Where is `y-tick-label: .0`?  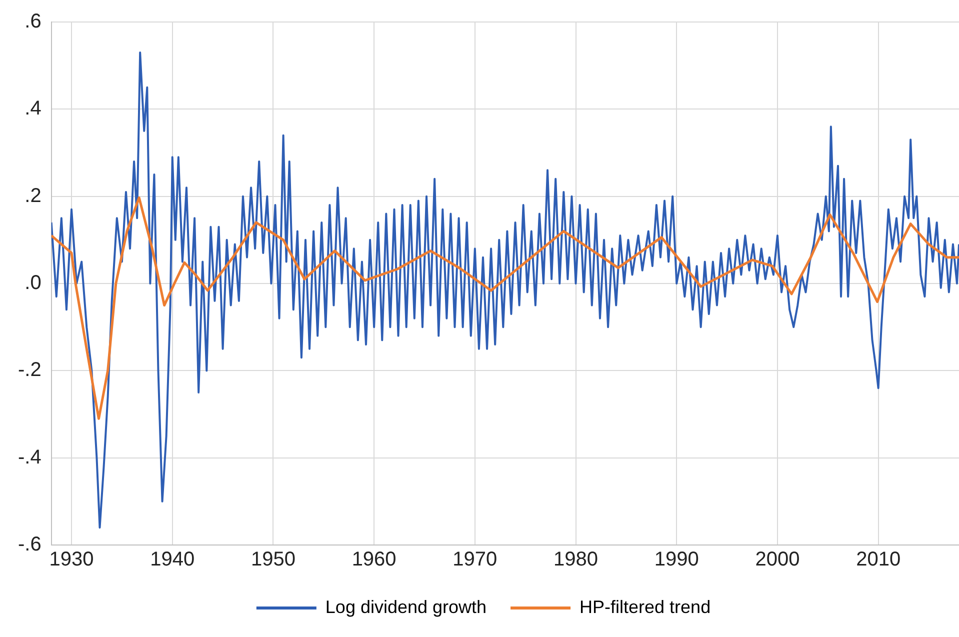 y-tick-label: .0 is located at coordinates (33, 283).